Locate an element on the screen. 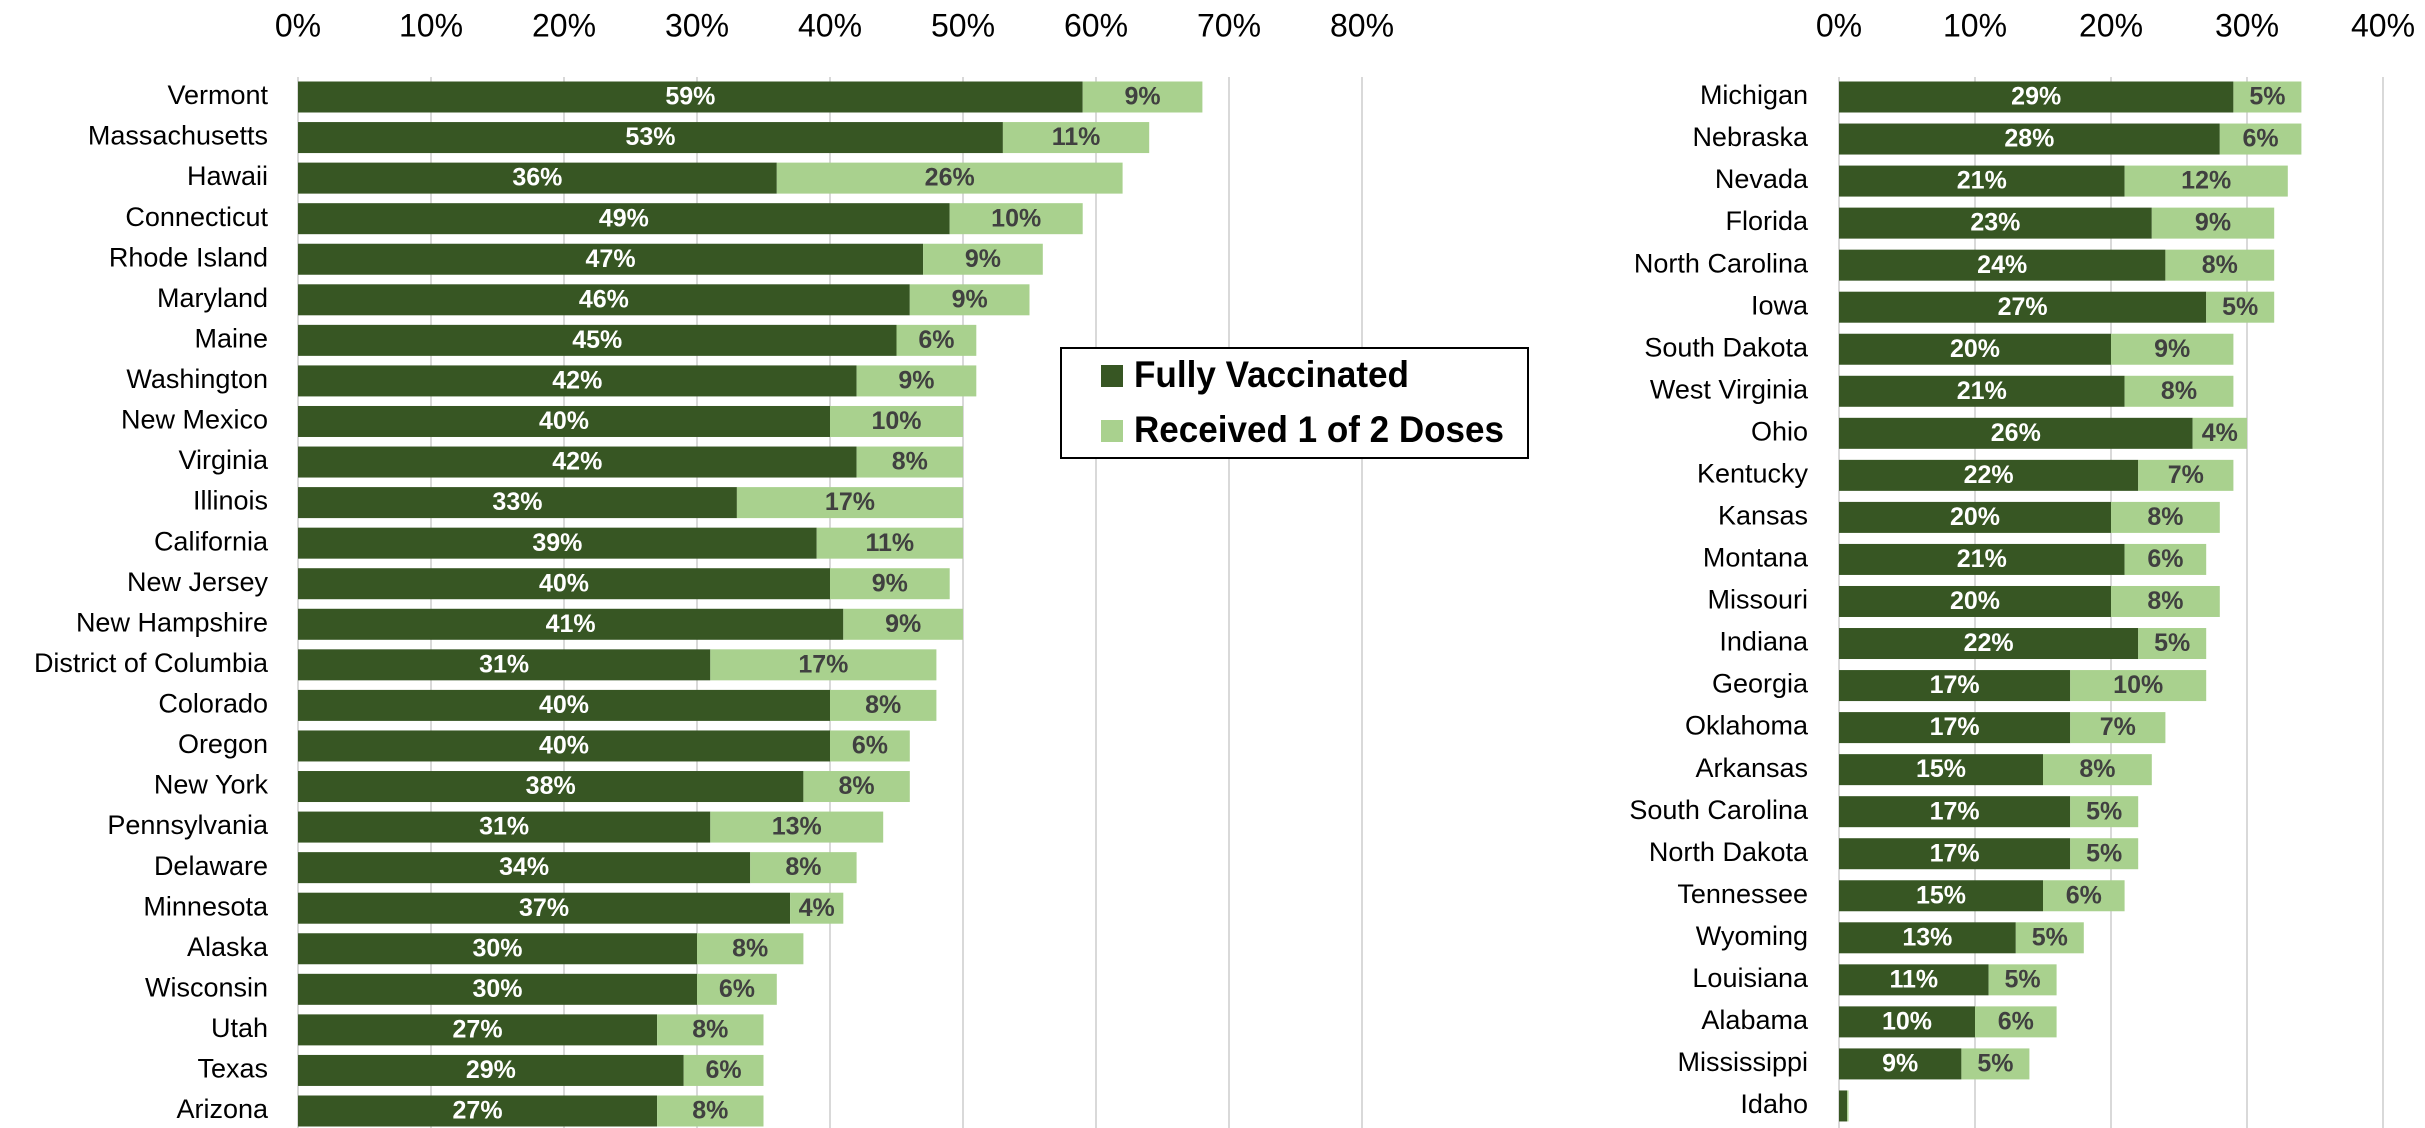 The image size is (2425, 1128). legend-label: Fully Vaccinated is located at coordinates (1271, 374).